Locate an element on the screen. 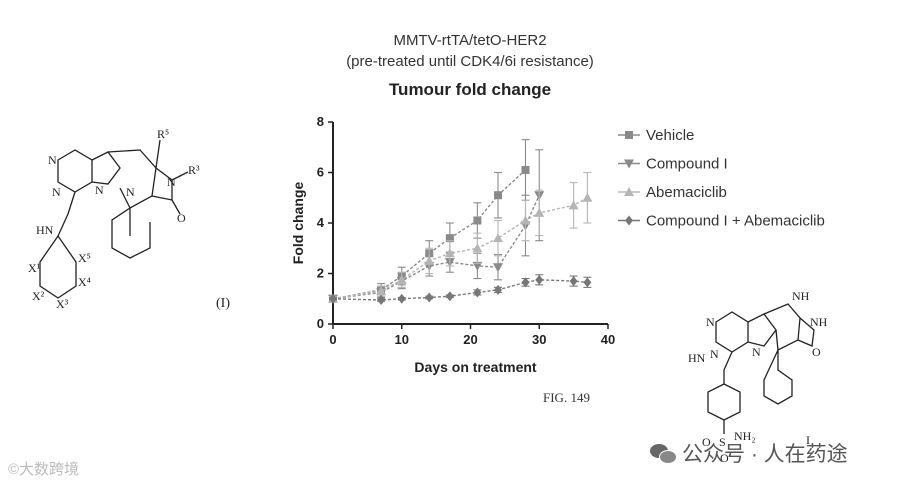 This screenshot has width=914, height=488. x-tick-label: 30 is located at coordinates (539, 339).